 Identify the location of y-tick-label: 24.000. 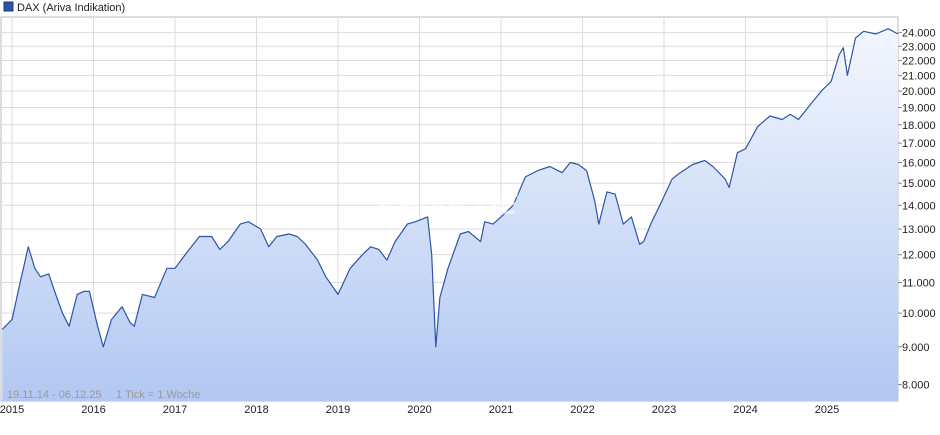
(919, 34).